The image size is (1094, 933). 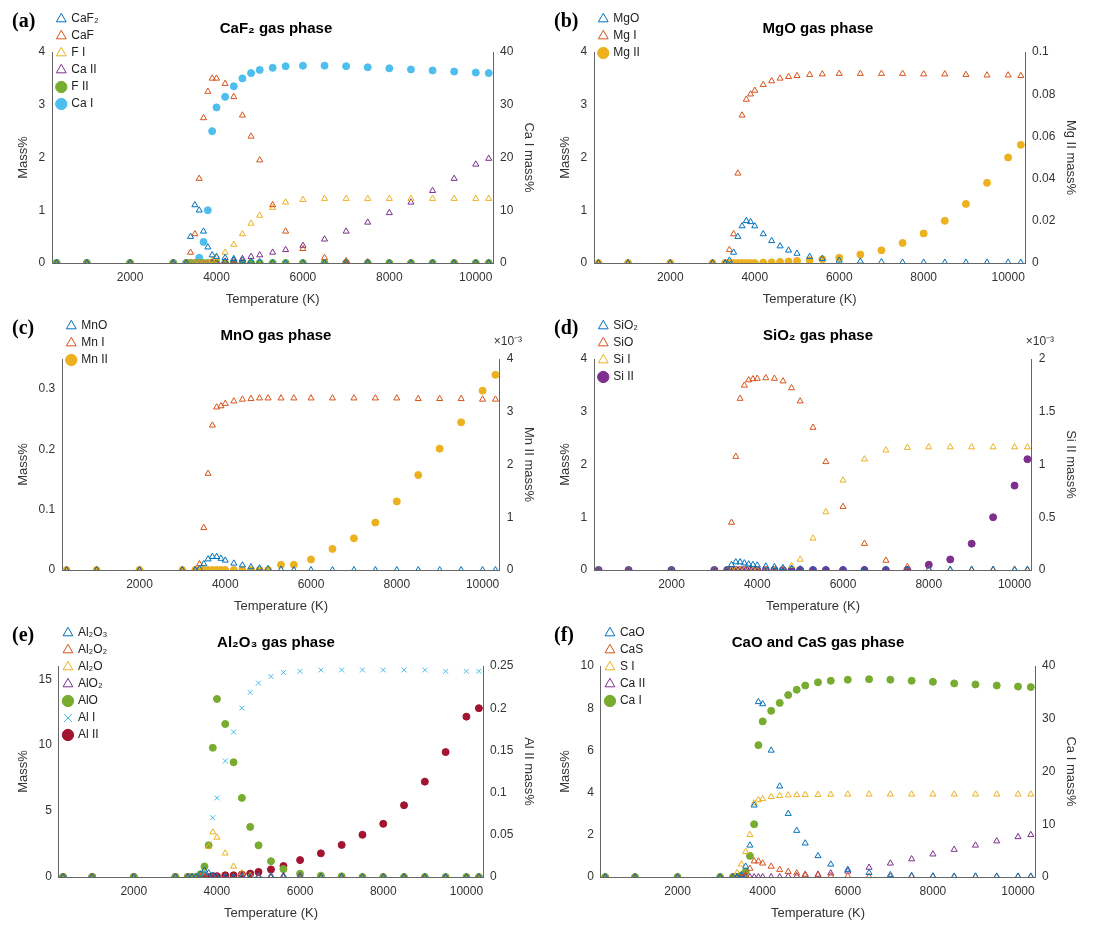 What do you see at coordinates (47, 509) in the screenshot?
I see `y-tick-label: 0.1` at bounding box center [47, 509].